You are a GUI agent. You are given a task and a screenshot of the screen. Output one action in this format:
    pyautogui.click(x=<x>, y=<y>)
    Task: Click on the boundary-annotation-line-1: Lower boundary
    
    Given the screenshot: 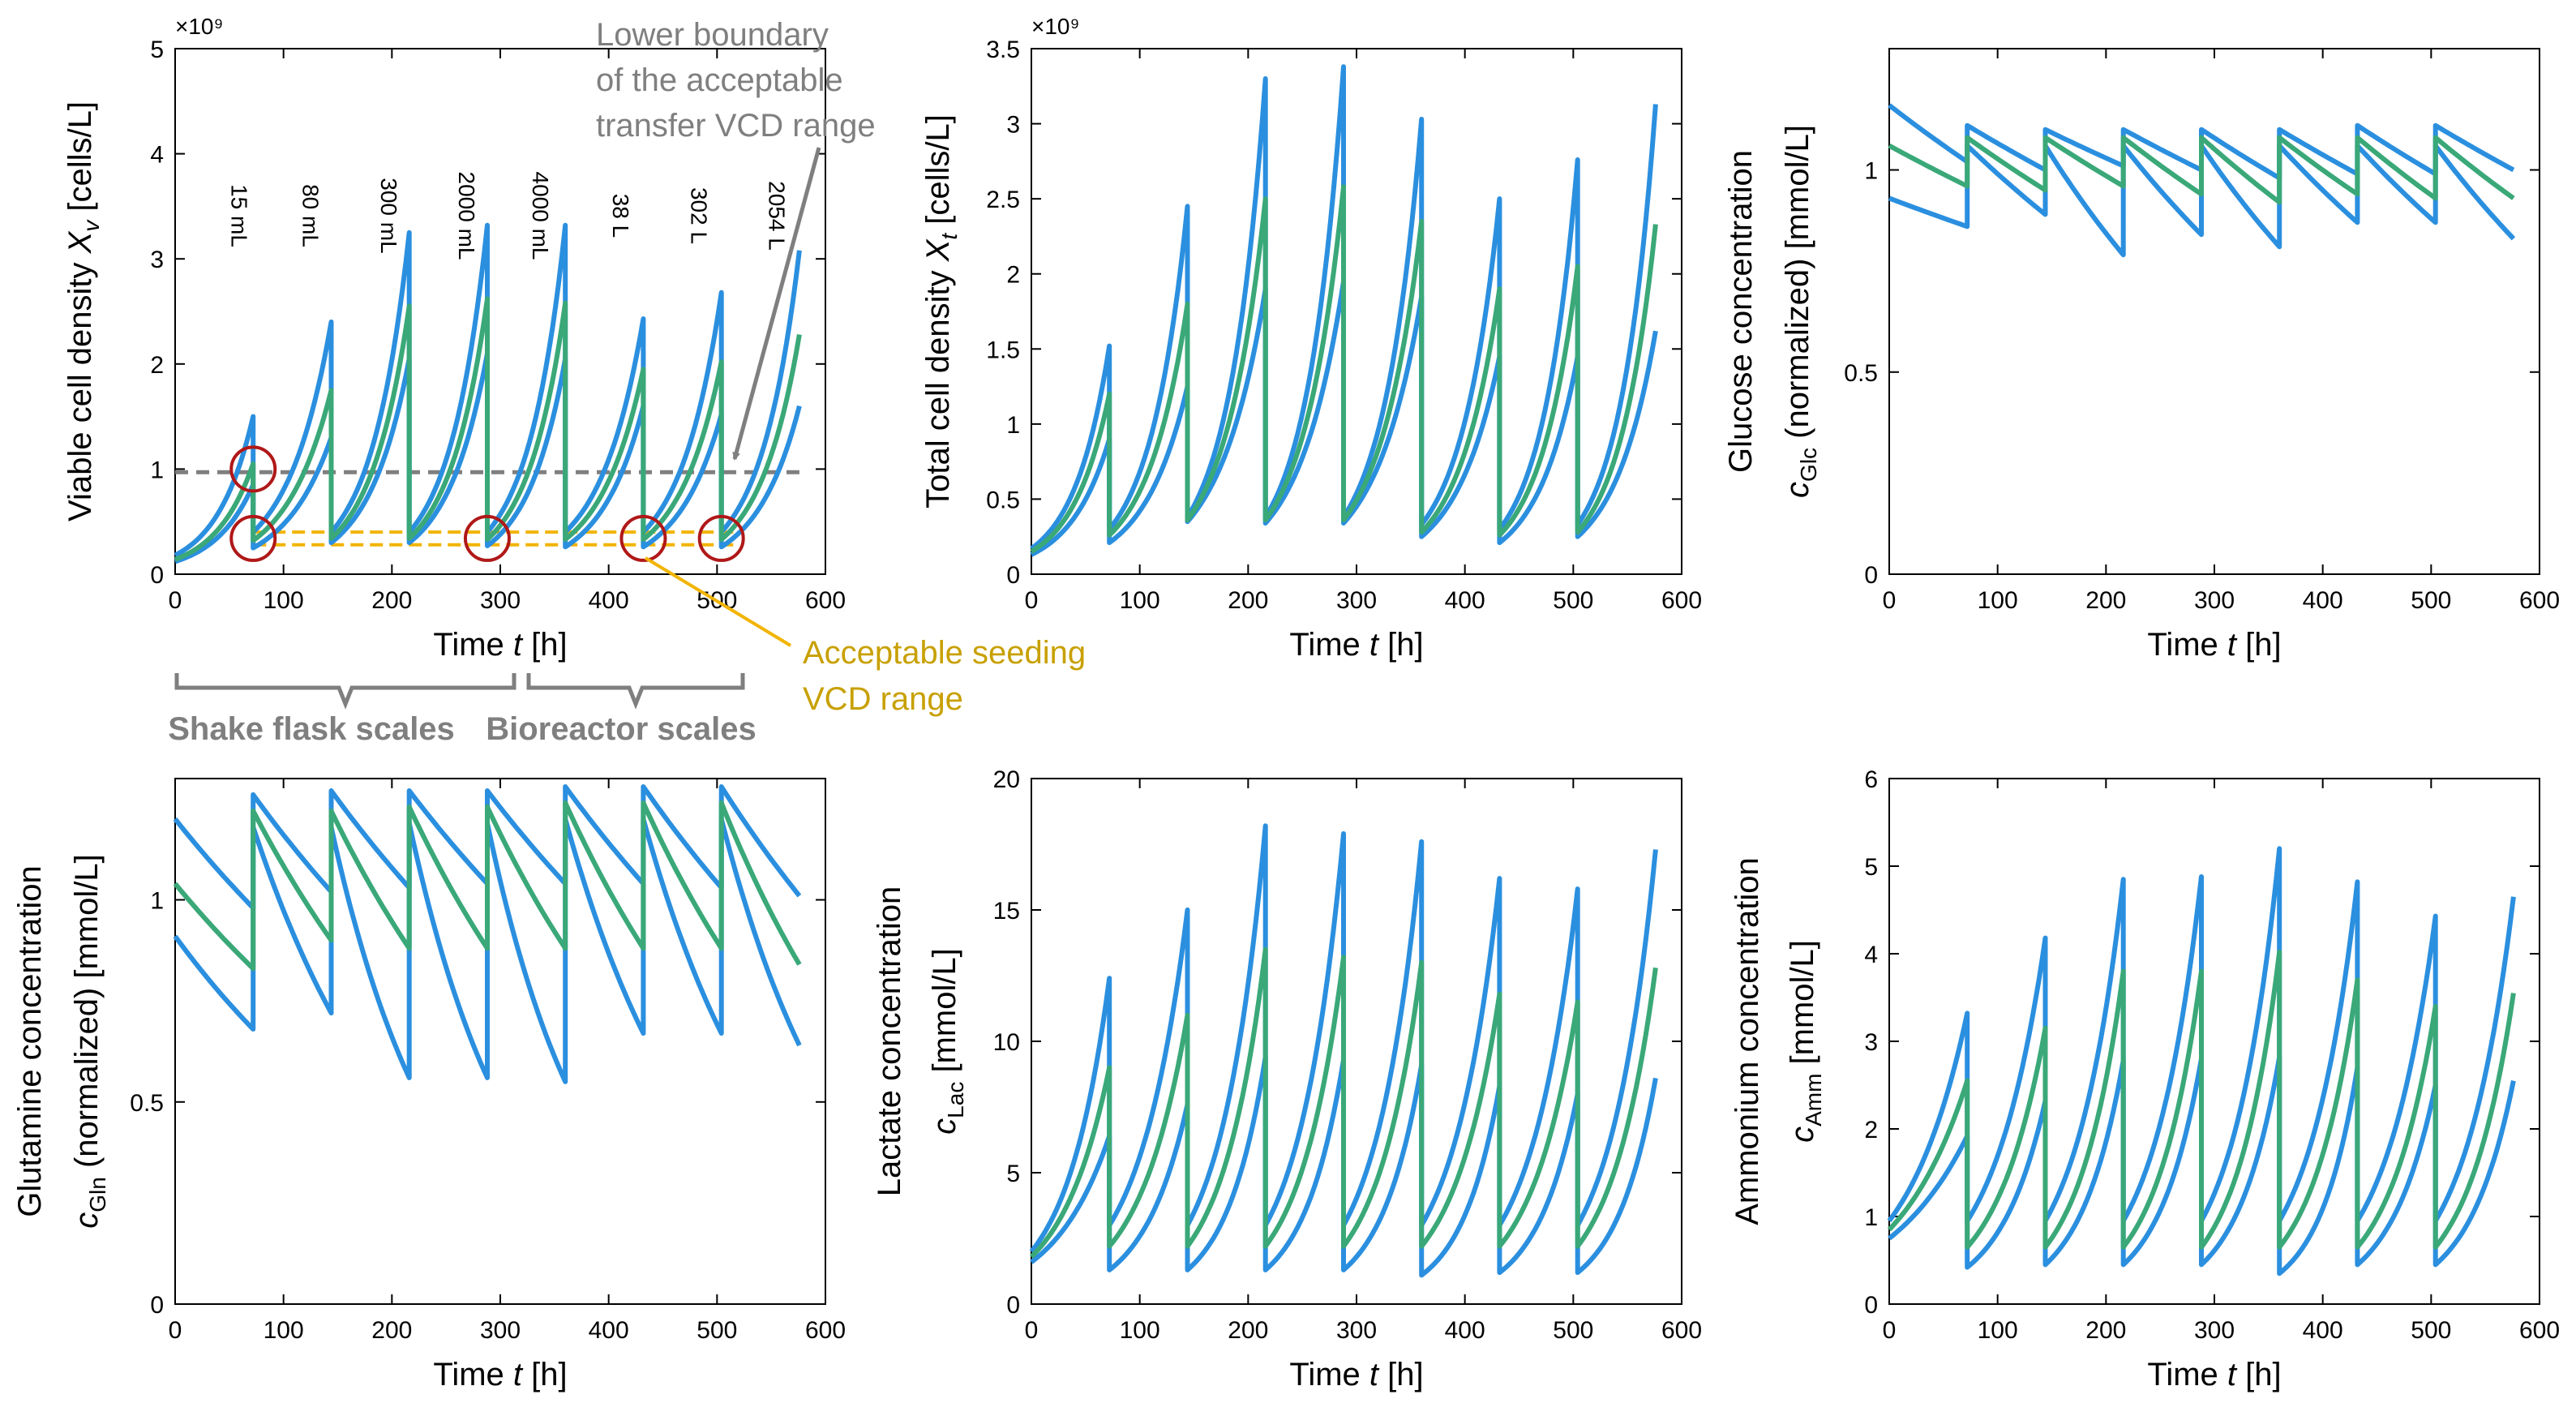 What is the action you would take?
    pyautogui.click(x=712, y=35)
    